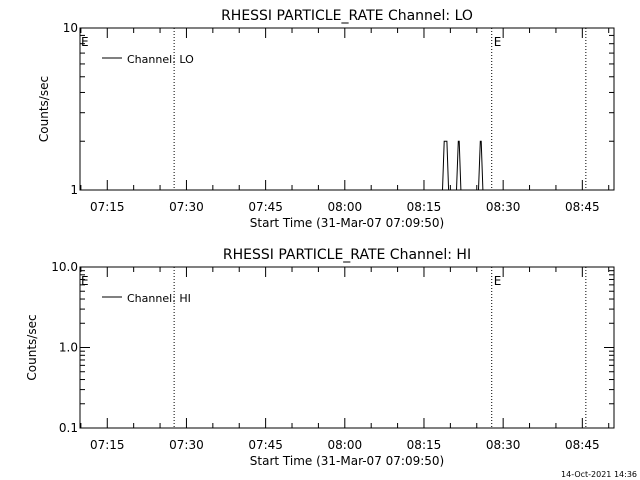 This screenshot has width=640, height=480. I want to click on y-tick-label: 10.0, so click(64, 267).